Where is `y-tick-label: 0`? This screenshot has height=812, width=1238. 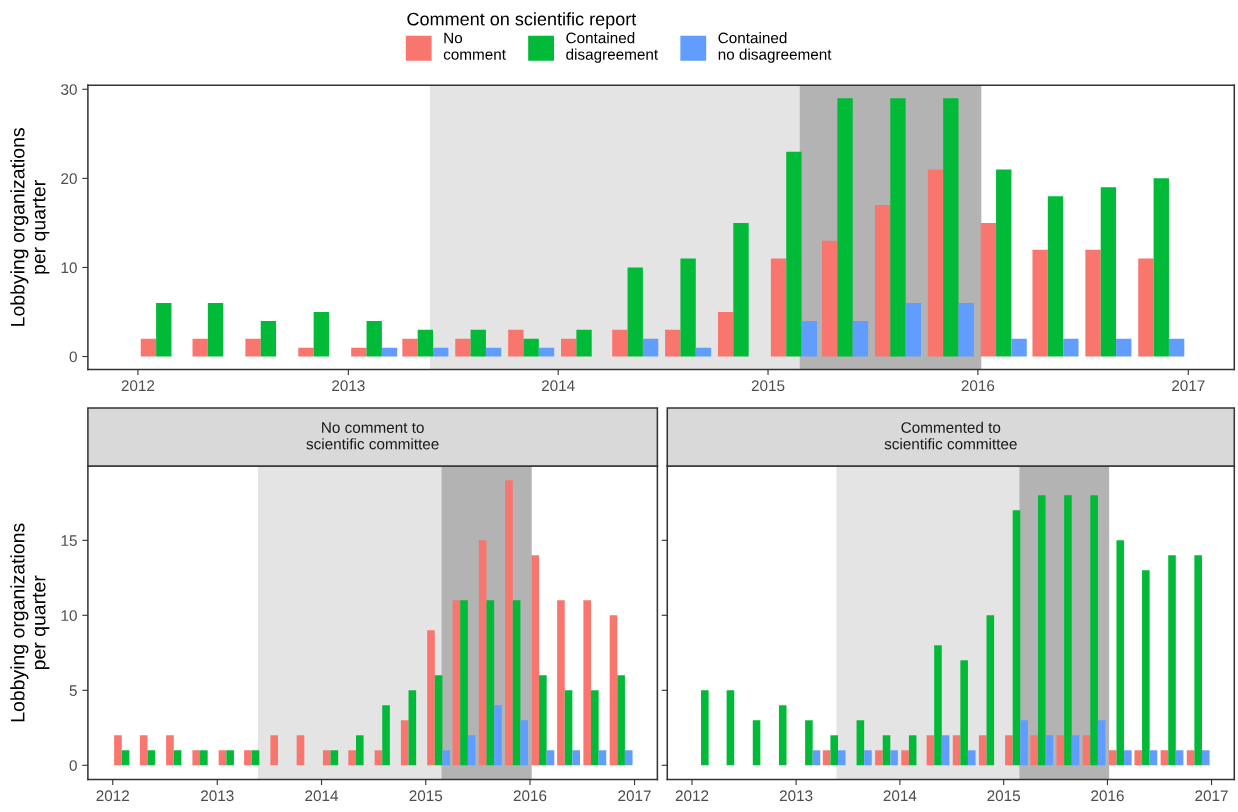
y-tick-label: 0 is located at coordinates (73, 765).